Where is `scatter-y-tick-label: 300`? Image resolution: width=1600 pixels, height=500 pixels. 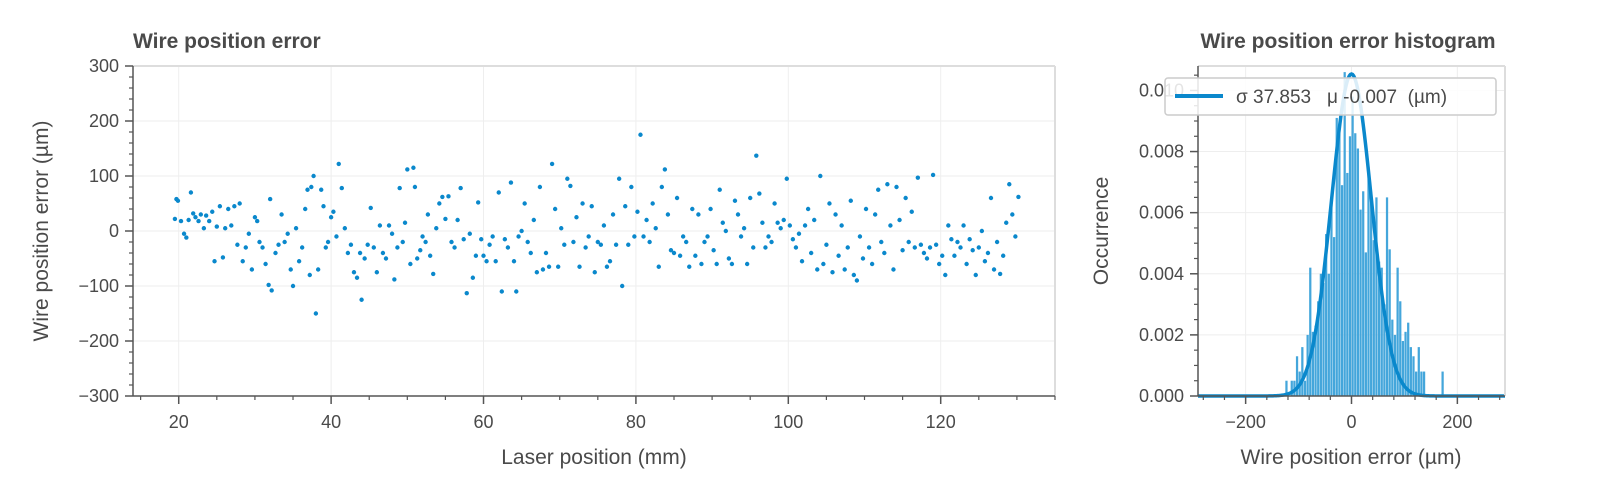
scatter-y-tick-label: 300 is located at coordinates (104, 66).